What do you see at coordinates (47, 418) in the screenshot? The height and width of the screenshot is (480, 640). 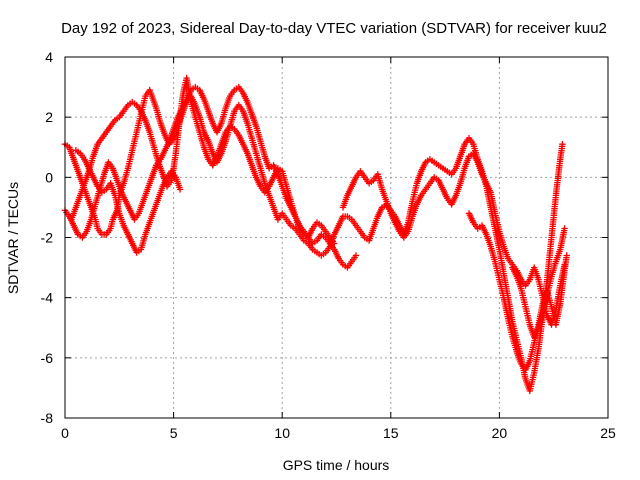 I see `y-tick-label: -8` at bounding box center [47, 418].